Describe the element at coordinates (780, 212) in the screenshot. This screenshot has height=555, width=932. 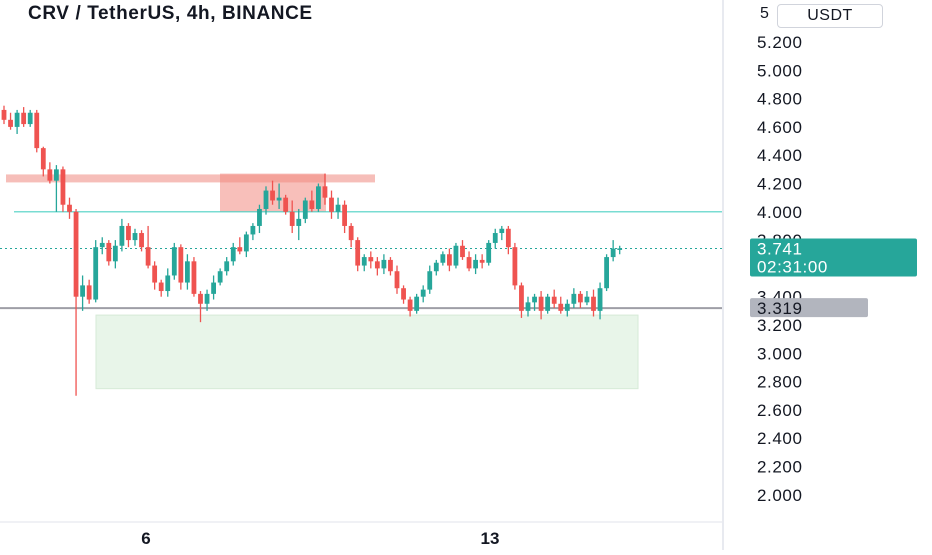
I see `y-tick-label: 4.000` at that location.